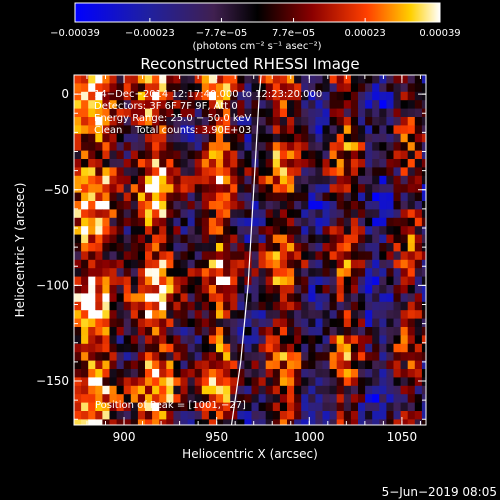 The height and width of the screenshot is (500, 500). What do you see at coordinates (65, 94) in the screenshot?
I see `y-tick-label: 0` at bounding box center [65, 94].